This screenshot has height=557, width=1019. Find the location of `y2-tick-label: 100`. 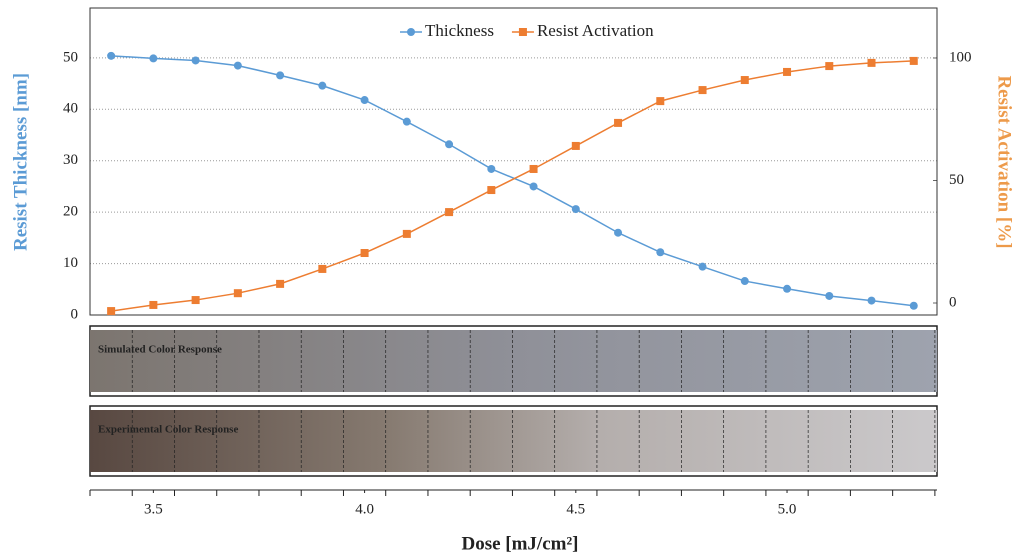

y2-tick-label: 100 is located at coordinates (960, 57).